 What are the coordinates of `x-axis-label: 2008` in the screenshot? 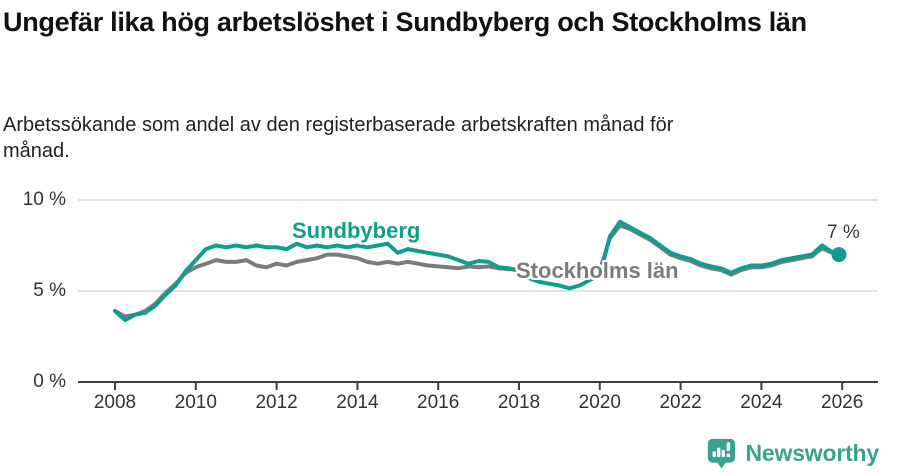 It's located at (115, 402).